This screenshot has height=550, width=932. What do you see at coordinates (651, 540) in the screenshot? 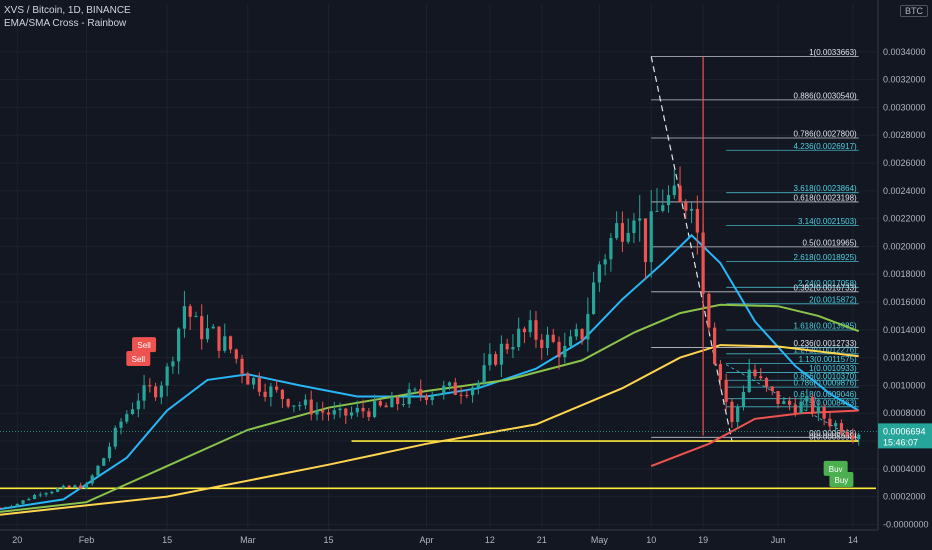
I see `x-tick-label: 10` at bounding box center [651, 540].